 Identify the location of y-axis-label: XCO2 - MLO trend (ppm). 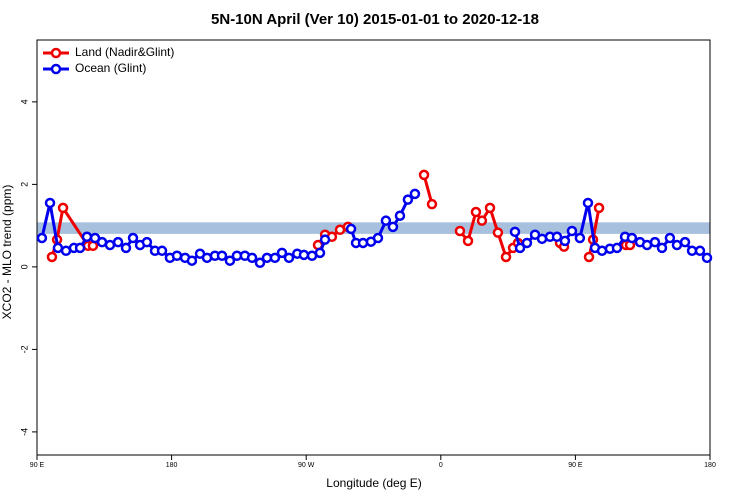
(7, 252).